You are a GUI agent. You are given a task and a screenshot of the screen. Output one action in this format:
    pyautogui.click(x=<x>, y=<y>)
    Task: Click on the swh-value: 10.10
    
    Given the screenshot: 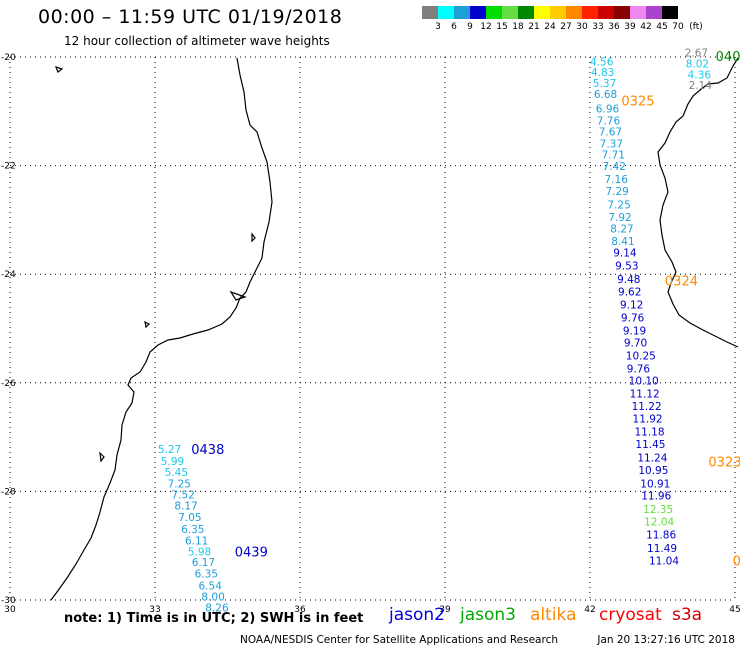 What is the action you would take?
    pyautogui.click(x=644, y=382)
    